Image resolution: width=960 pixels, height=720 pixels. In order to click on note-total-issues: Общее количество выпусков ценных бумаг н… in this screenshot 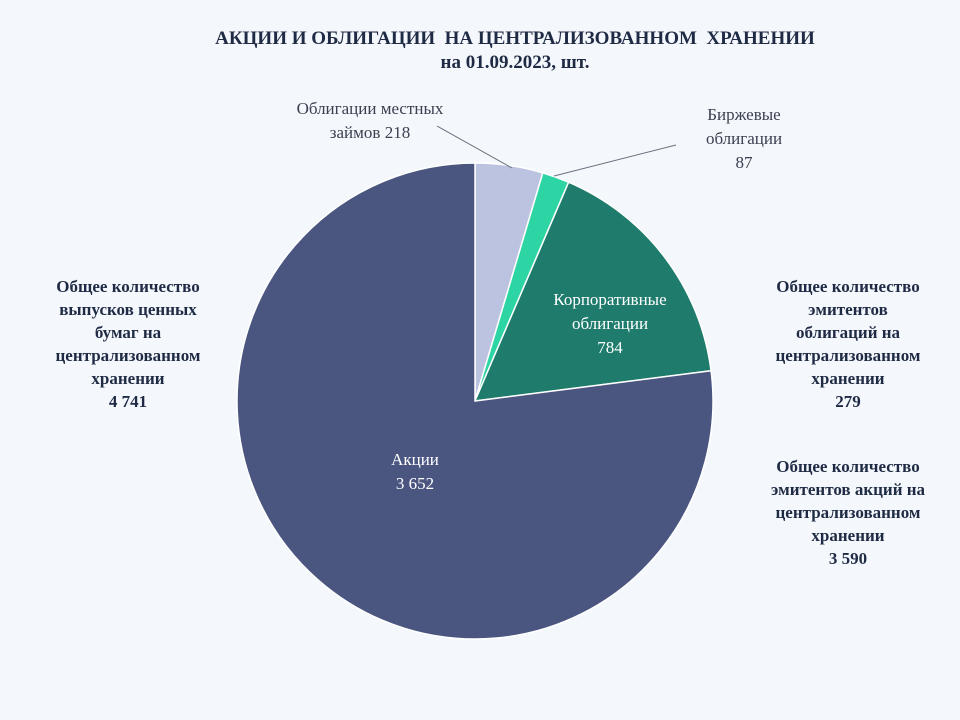, I will do `click(128, 344)`.